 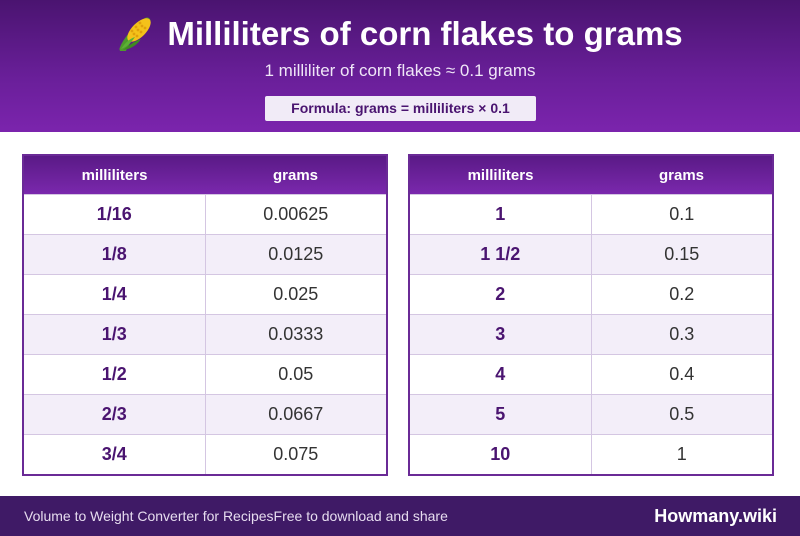 I want to click on milliliters-cell: 1/3, so click(x=114, y=334).